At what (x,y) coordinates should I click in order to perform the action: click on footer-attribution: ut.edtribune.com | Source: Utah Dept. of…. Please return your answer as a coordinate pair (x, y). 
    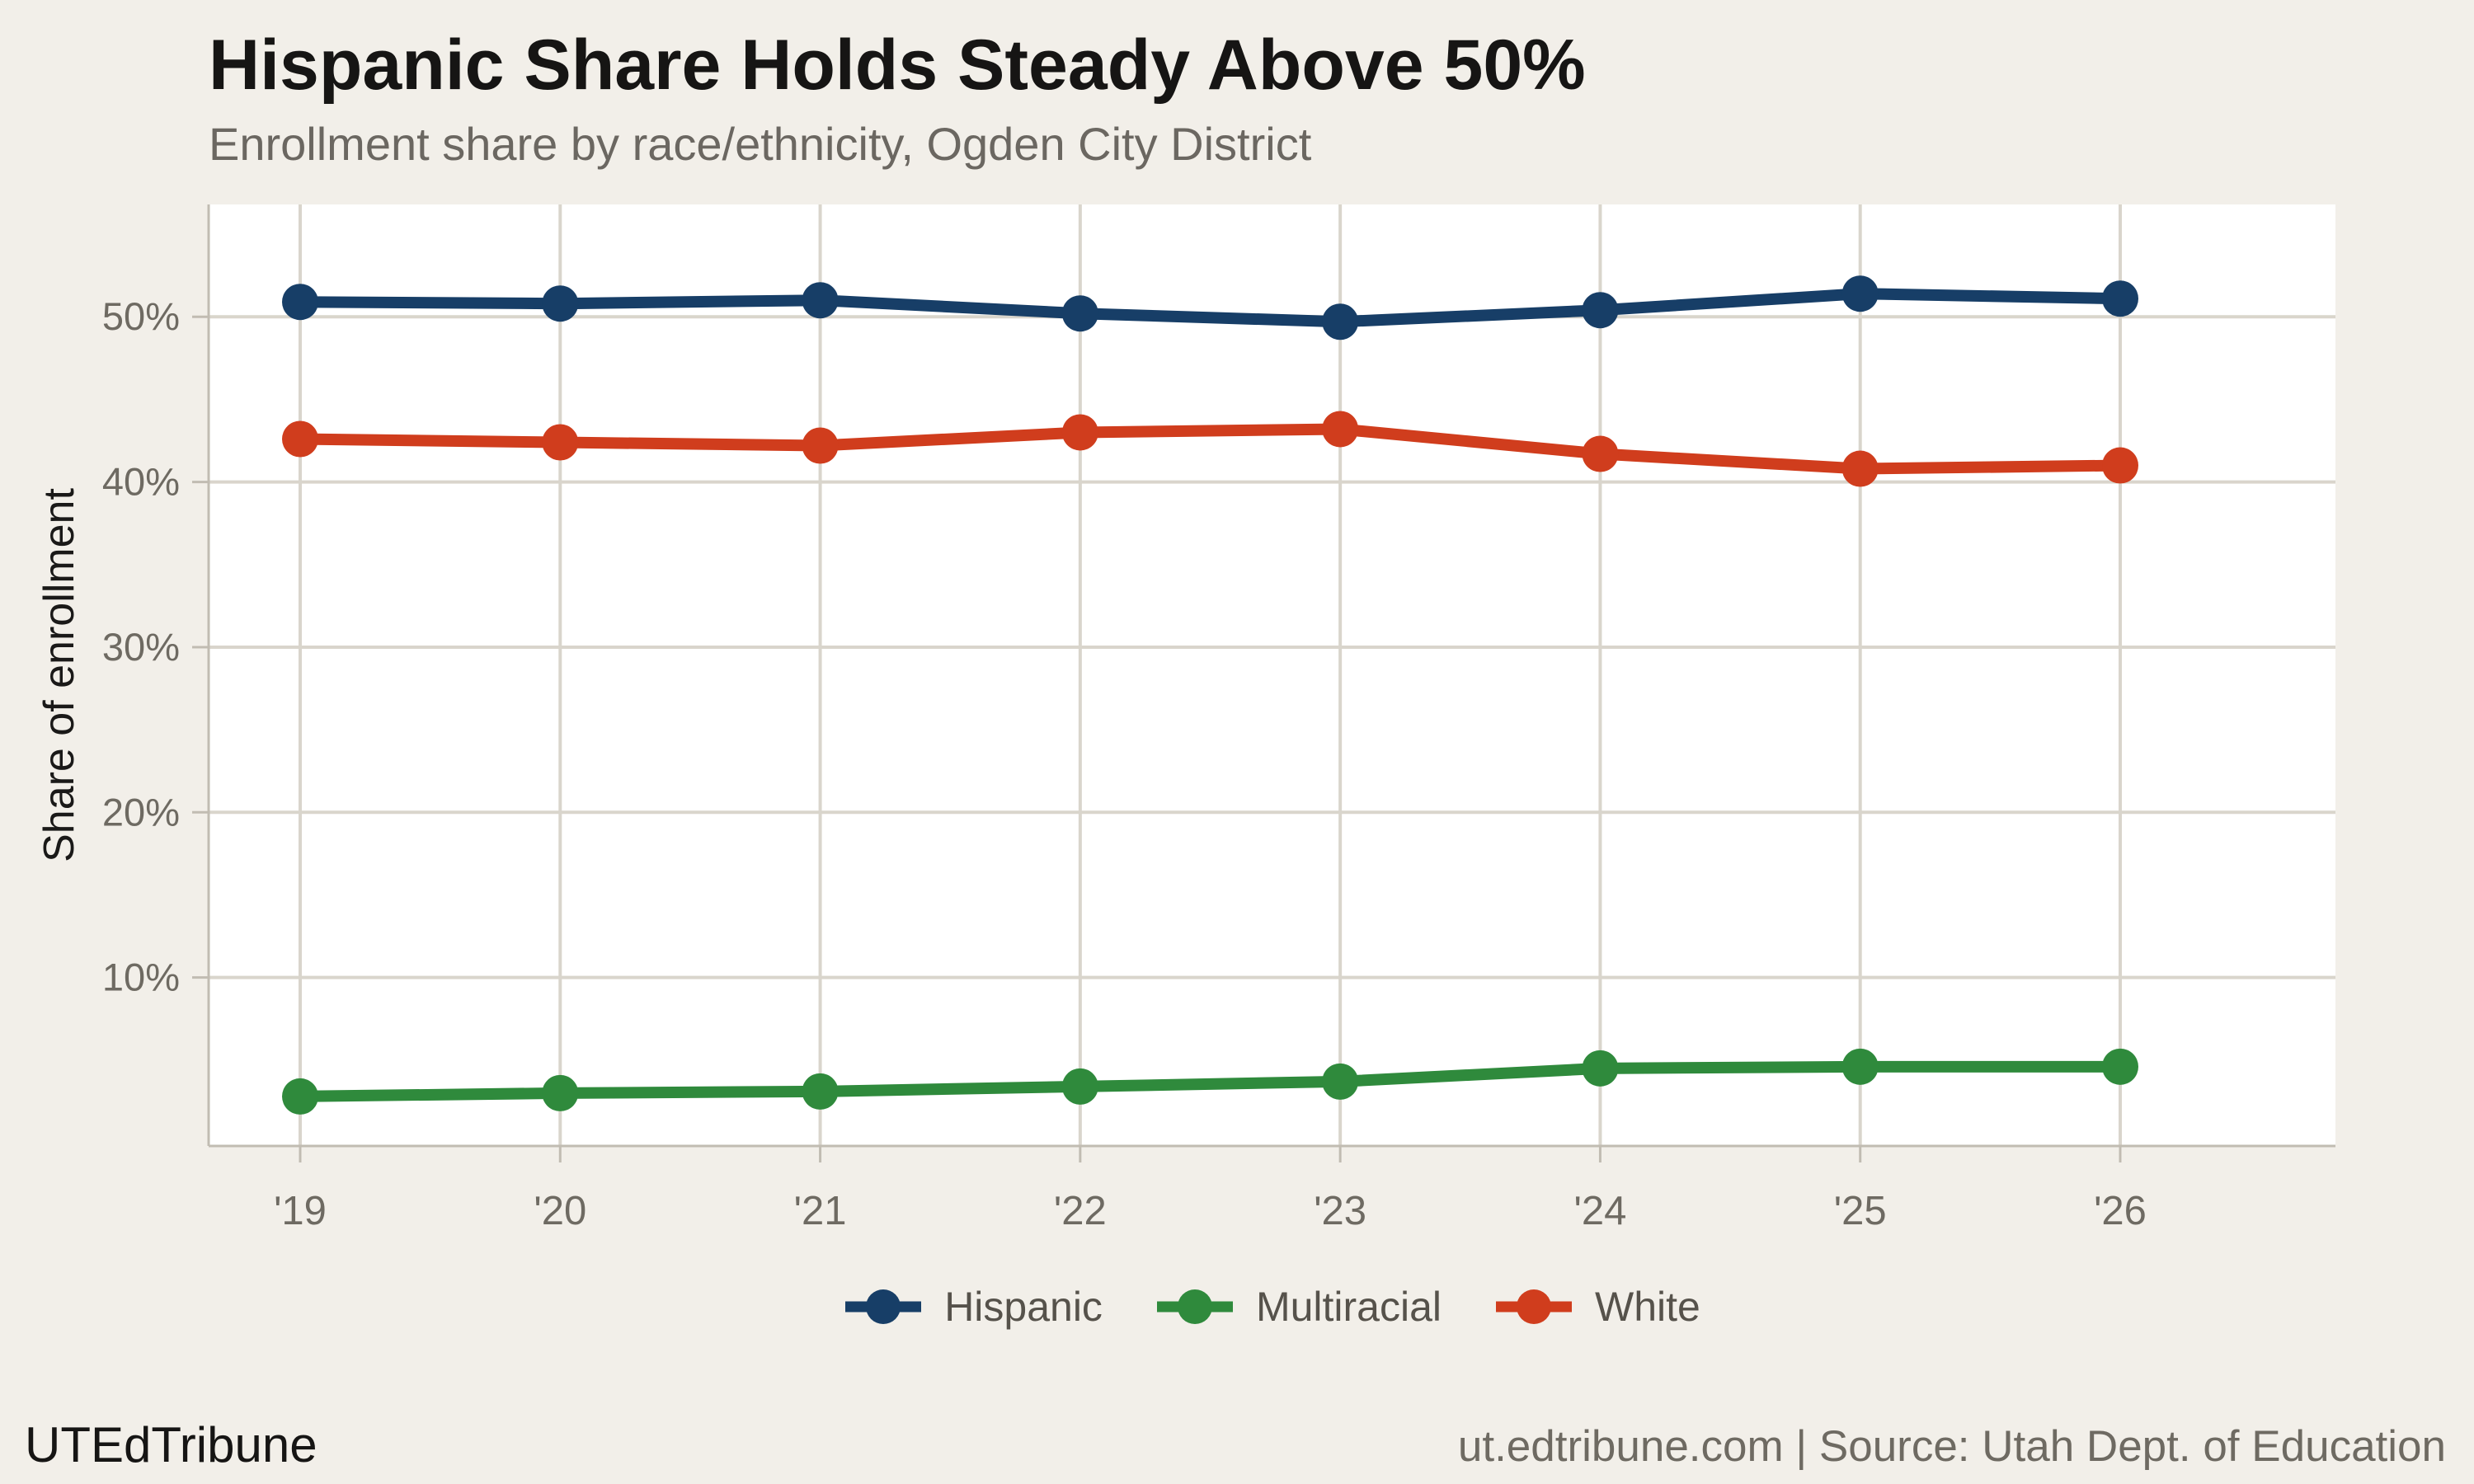
    Looking at the image, I should click on (1951, 1446).